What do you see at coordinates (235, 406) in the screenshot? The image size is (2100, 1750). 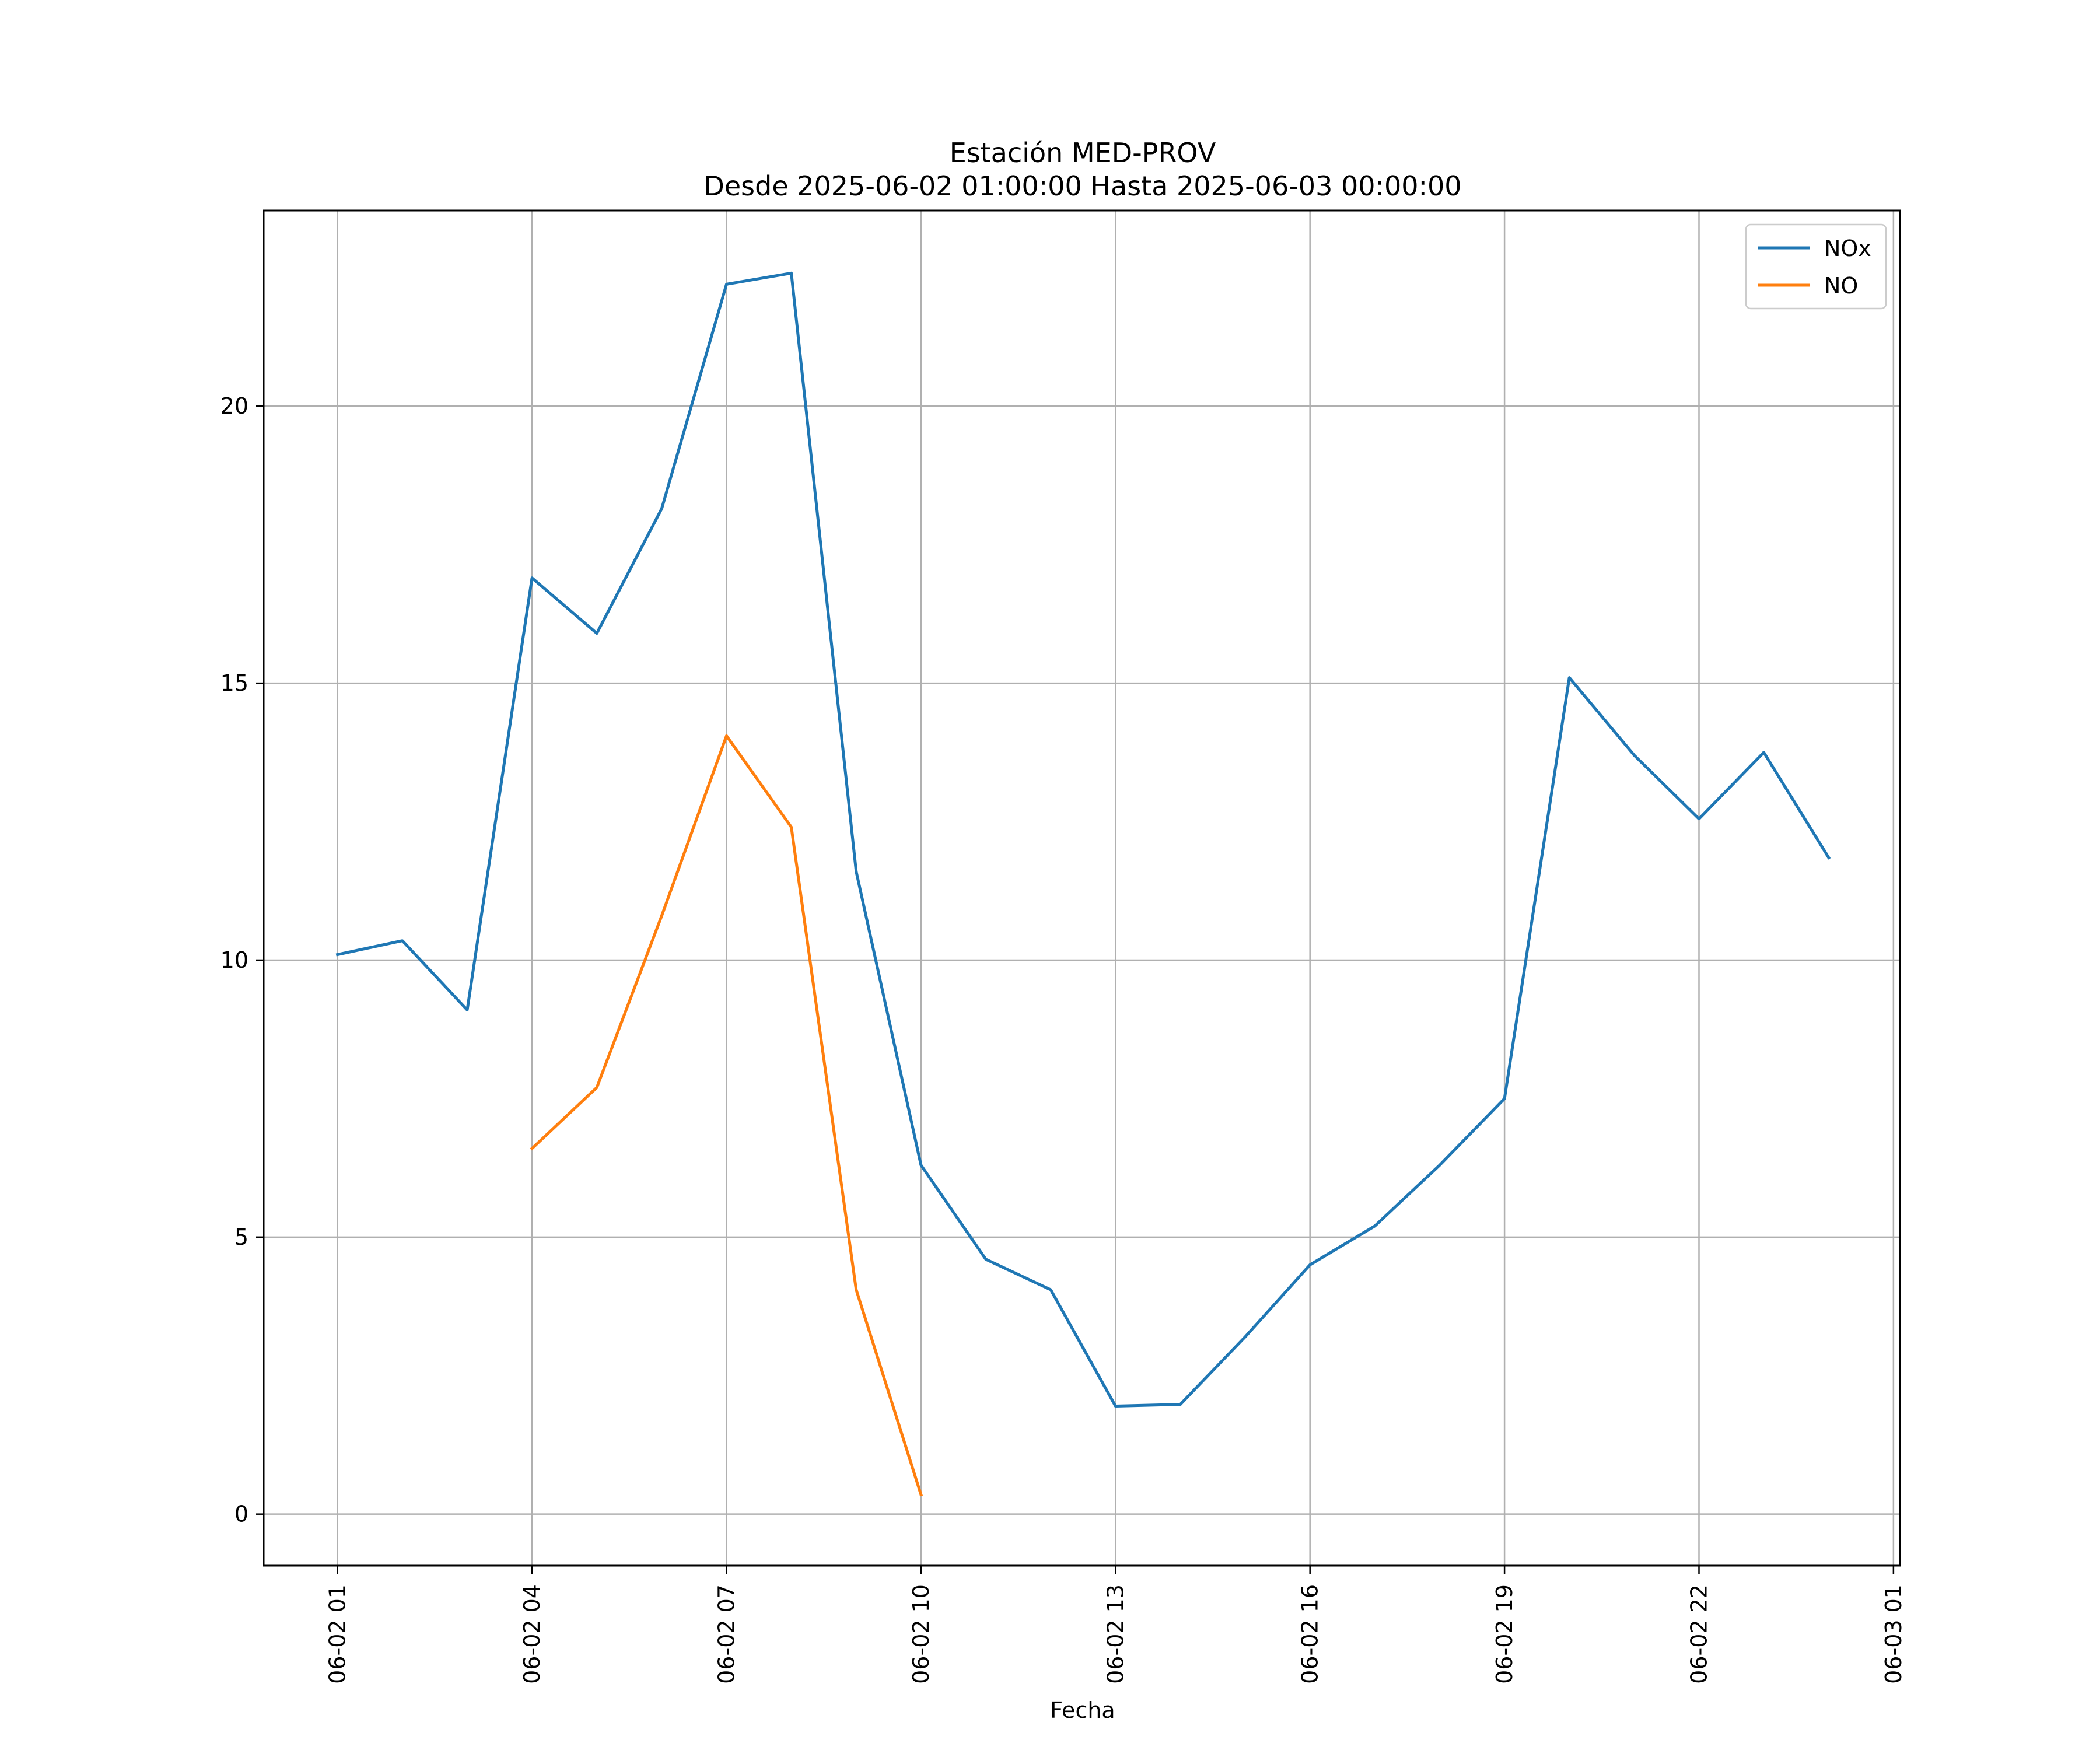 I see `y-tick-label: 20` at bounding box center [235, 406].